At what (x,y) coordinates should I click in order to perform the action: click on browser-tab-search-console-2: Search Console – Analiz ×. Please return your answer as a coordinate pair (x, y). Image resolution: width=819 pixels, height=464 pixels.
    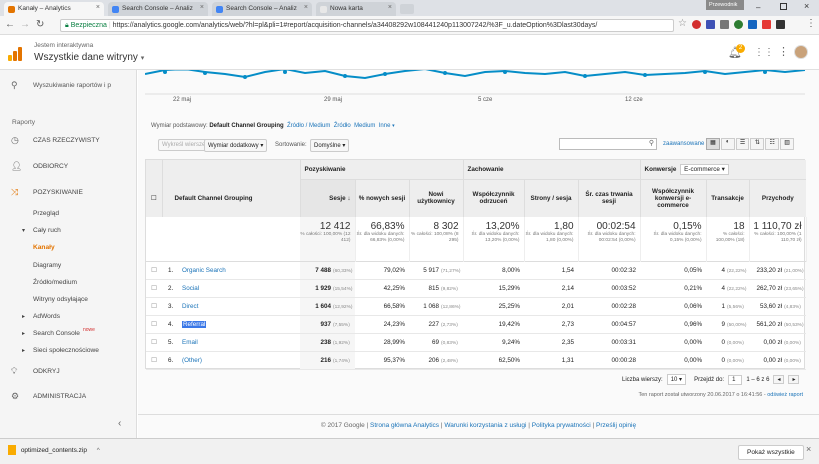
    Looking at the image, I should click on (262, 9).